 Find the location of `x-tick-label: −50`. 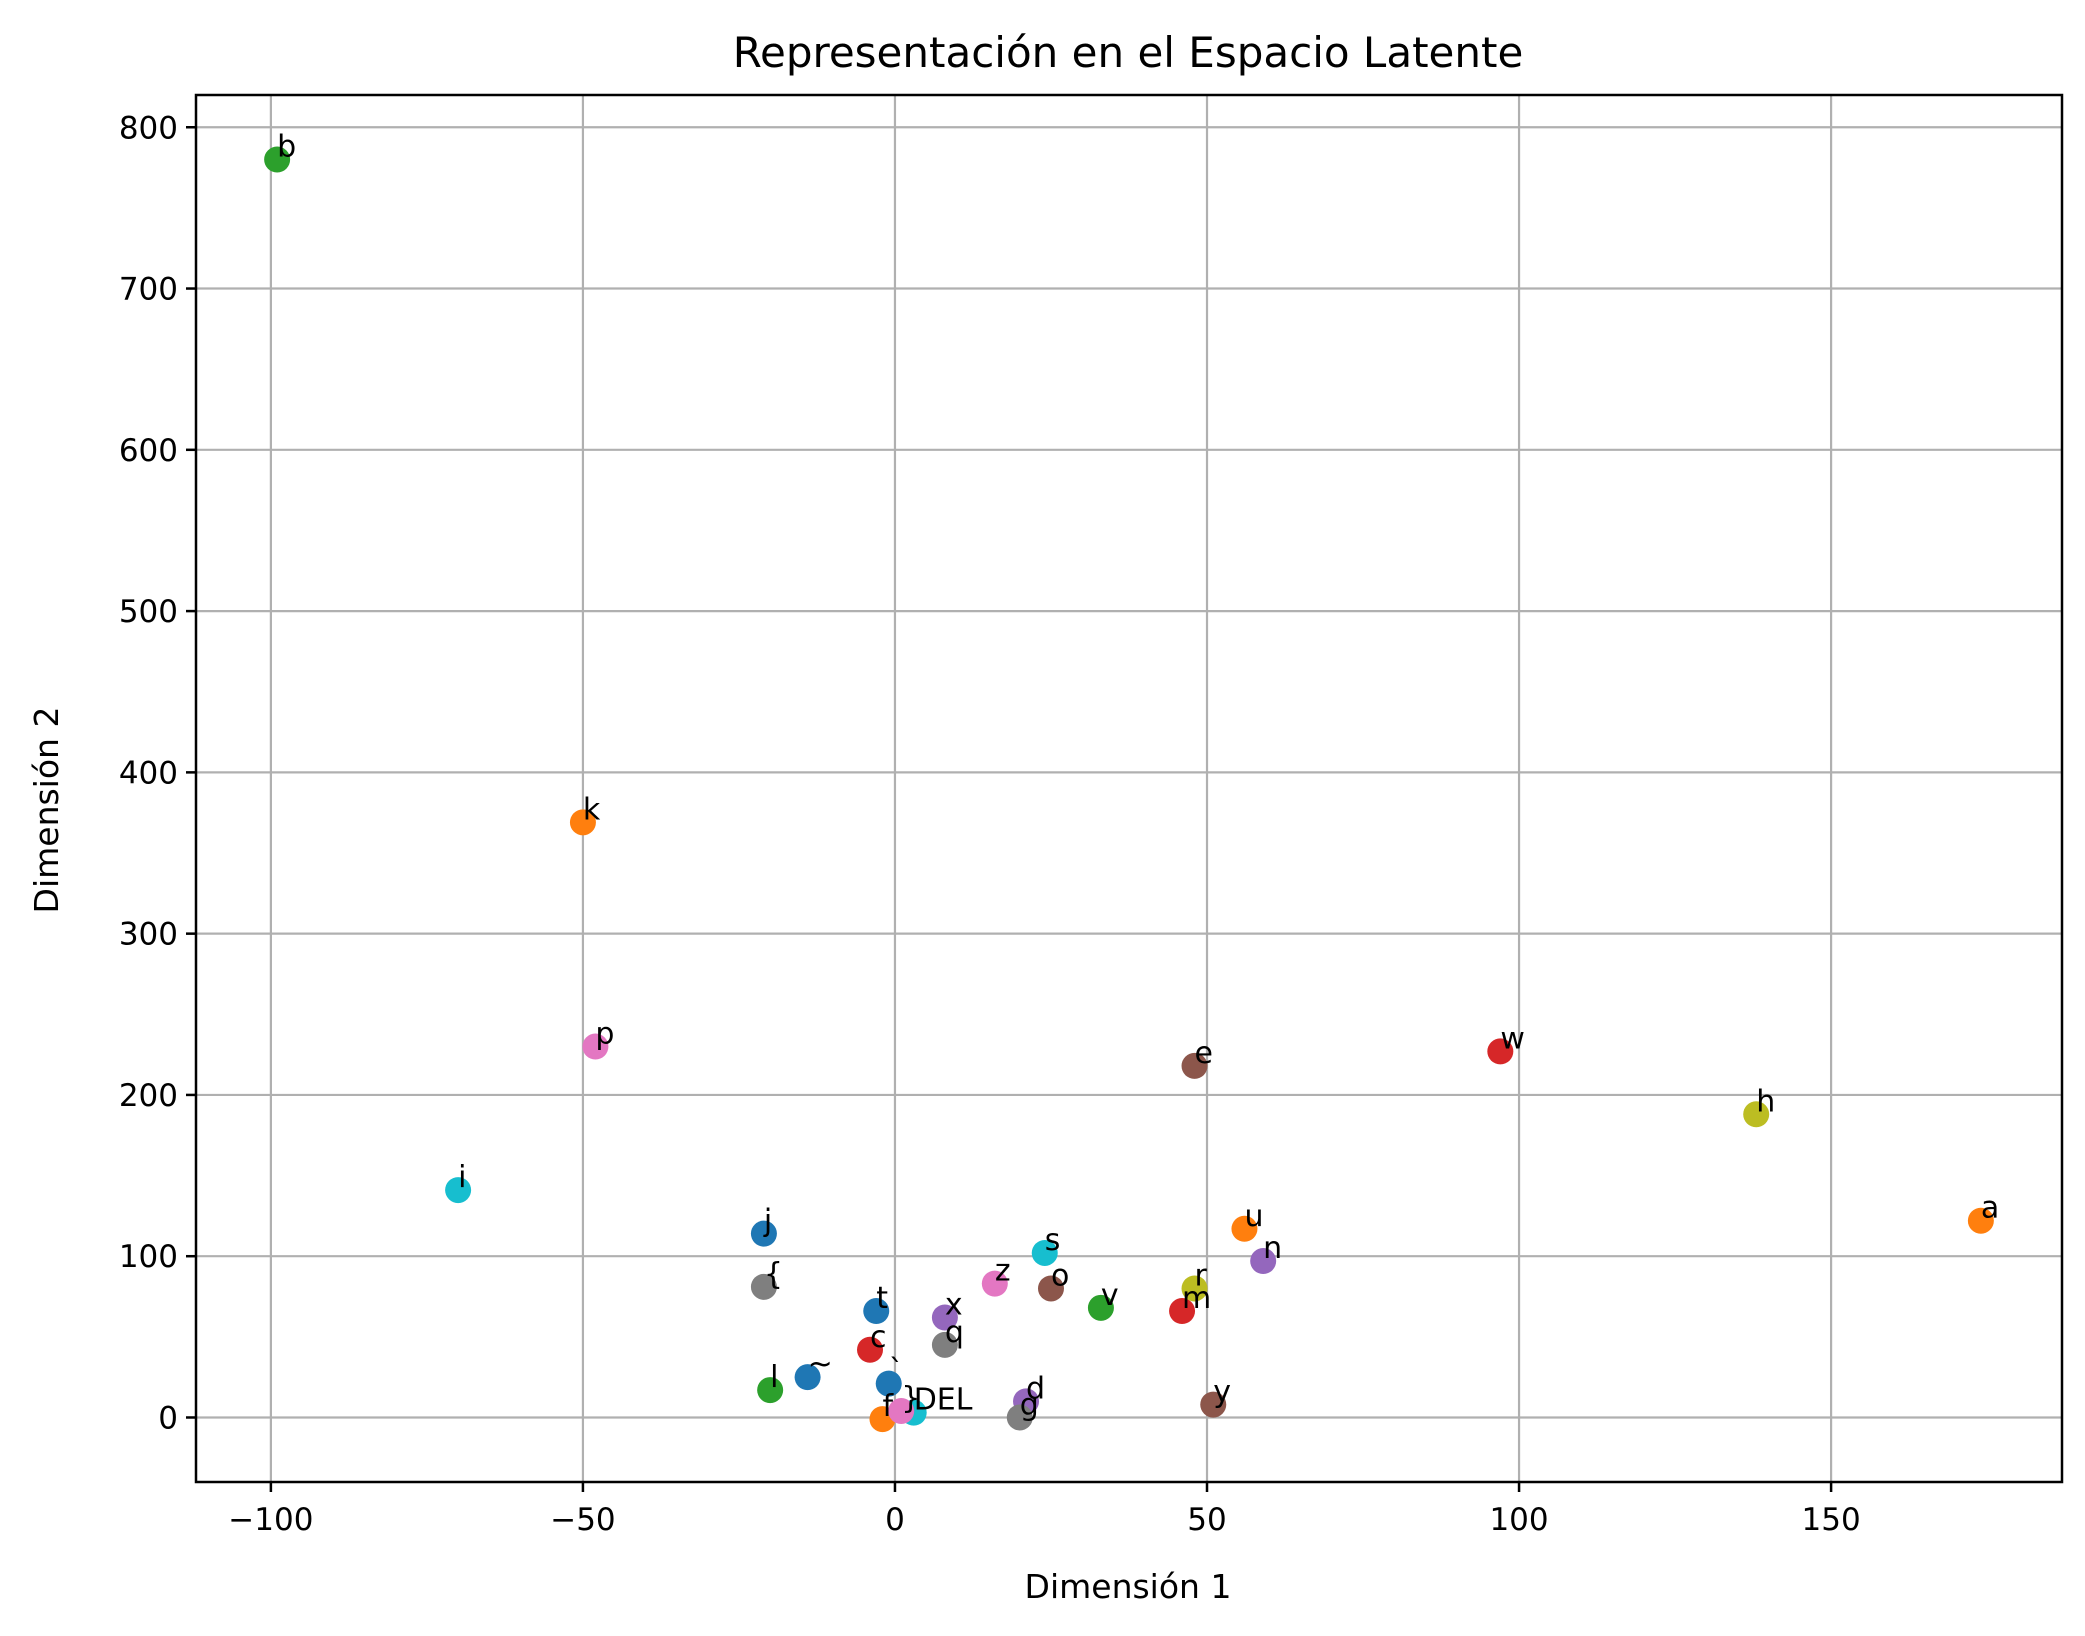

x-tick-label: −50 is located at coordinates (582, 1520).